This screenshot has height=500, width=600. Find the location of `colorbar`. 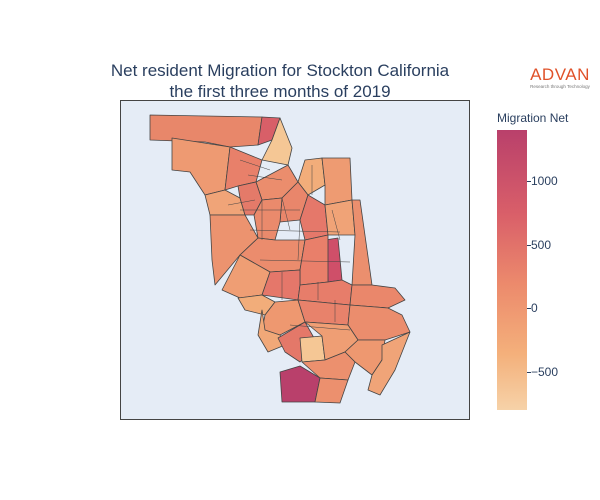

colorbar is located at coordinates (512, 270).